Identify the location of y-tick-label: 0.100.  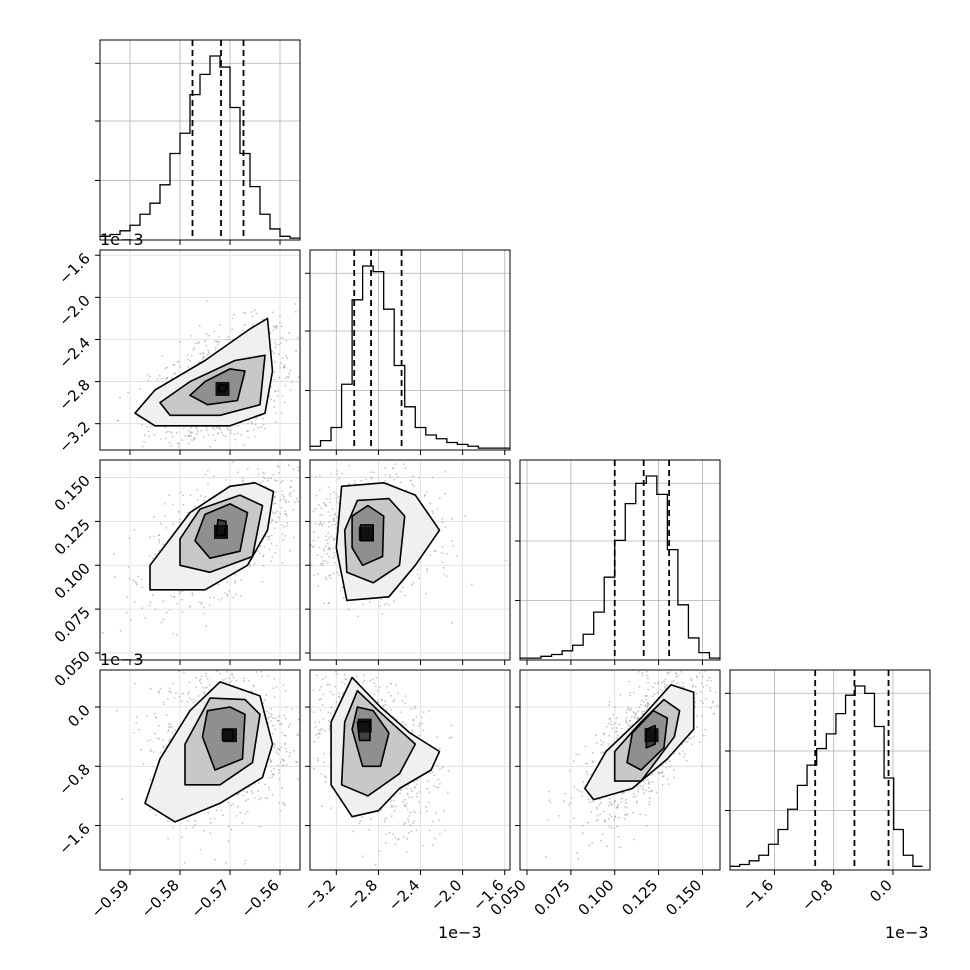
(72, 580).